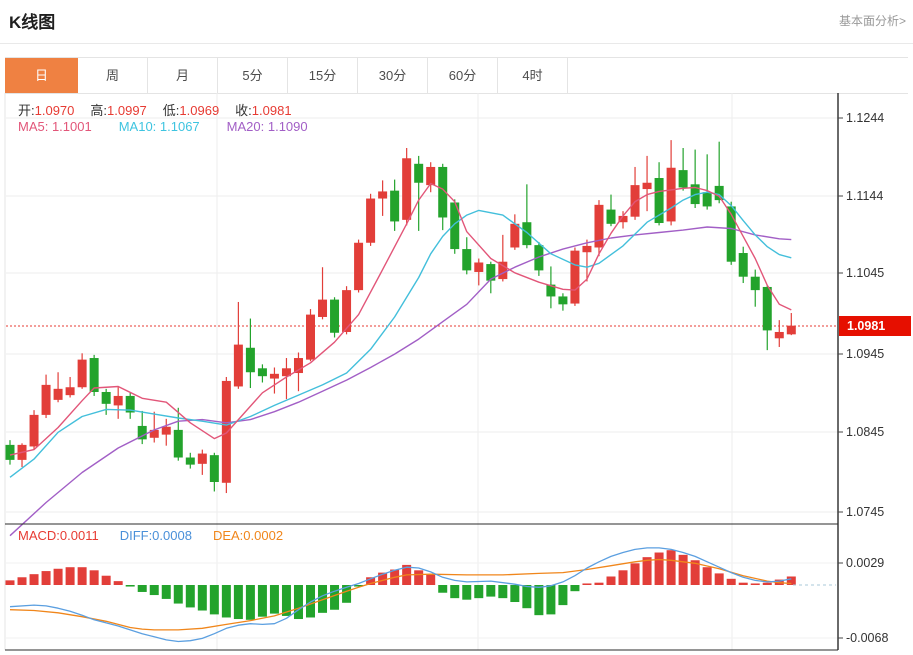 This screenshot has width=913, height=655. What do you see at coordinates (865, 563) in the screenshot?
I see `axis-tick-label: 0.0029` at bounding box center [865, 563].